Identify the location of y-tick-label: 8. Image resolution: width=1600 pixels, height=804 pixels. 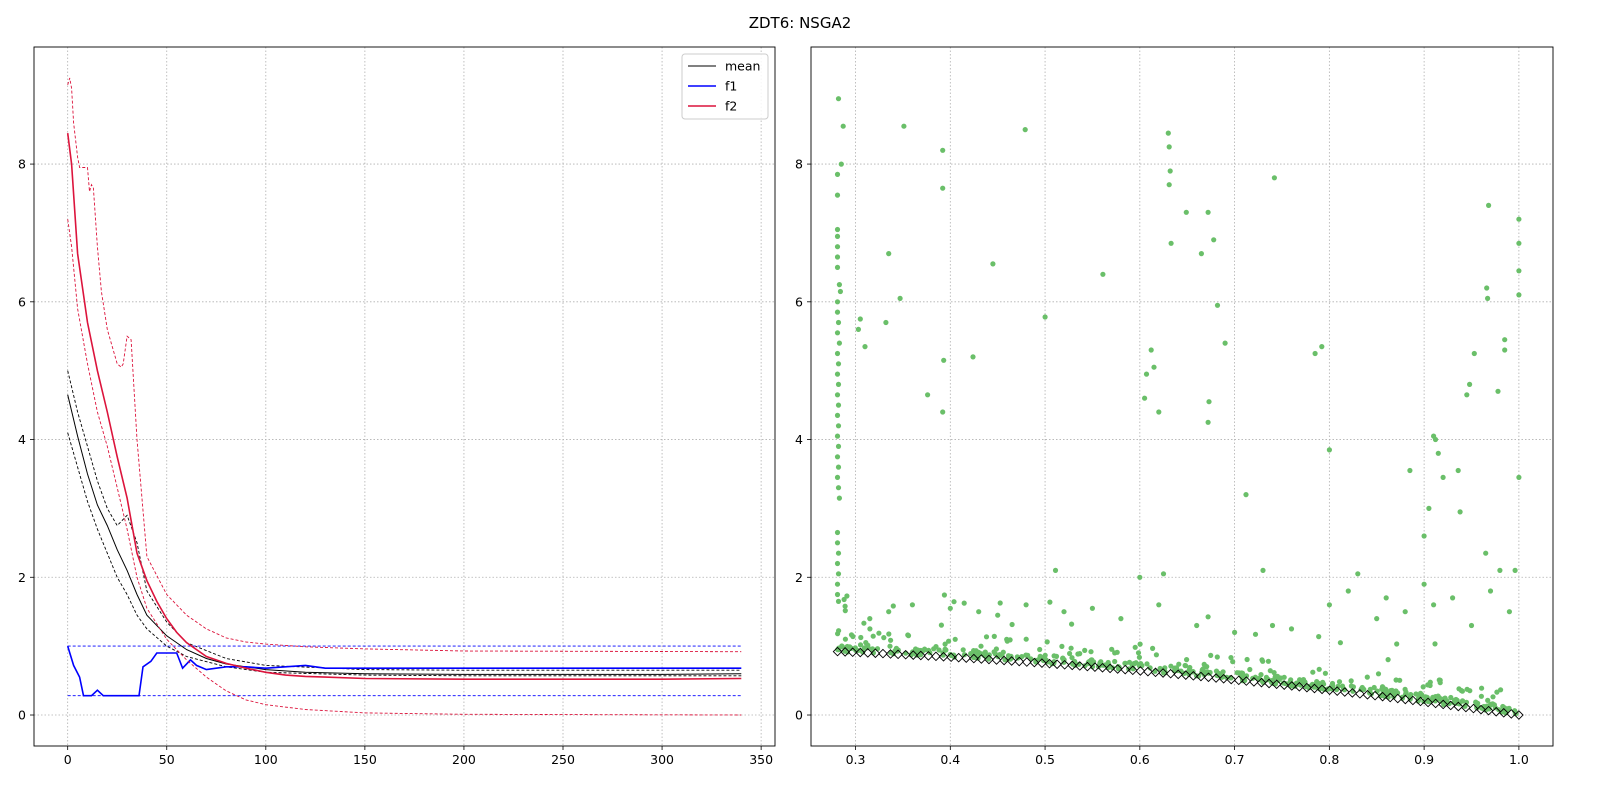
(22, 164).